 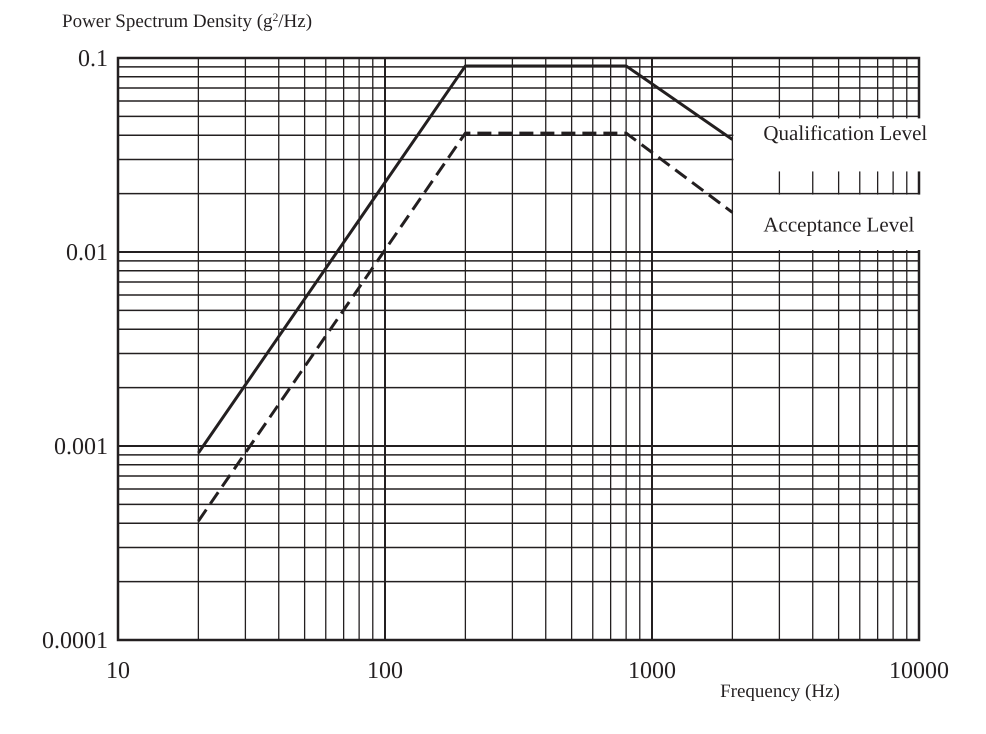 What do you see at coordinates (75, 641) in the screenshot?
I see `y-tick-label: 0.0001` at bounding box center [75, 641].